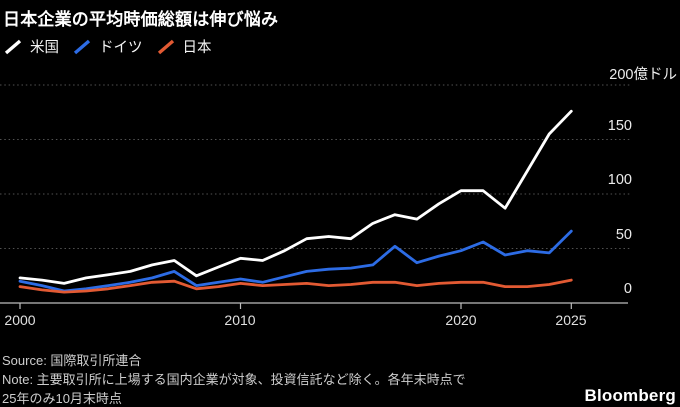 Image resolution: width=680 pixels, height=407 pixels. I want to click on x-axis, so click(314, 305).